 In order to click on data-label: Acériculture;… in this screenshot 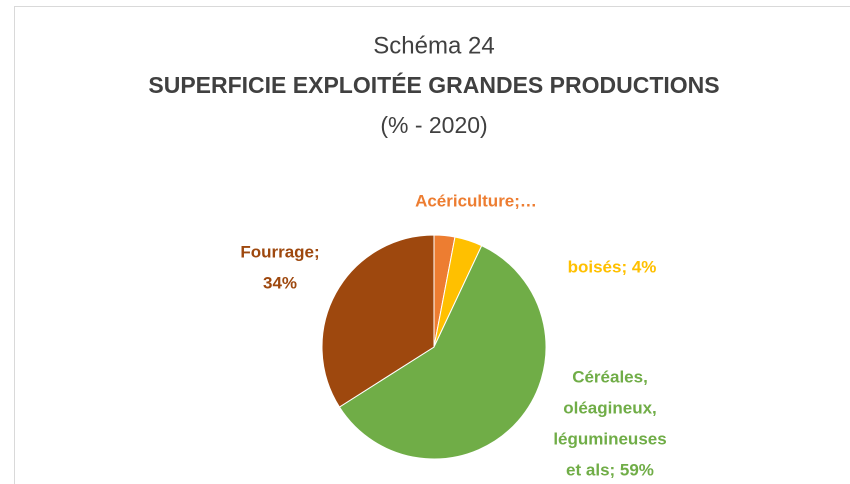, I will do `click(476, 200)`.